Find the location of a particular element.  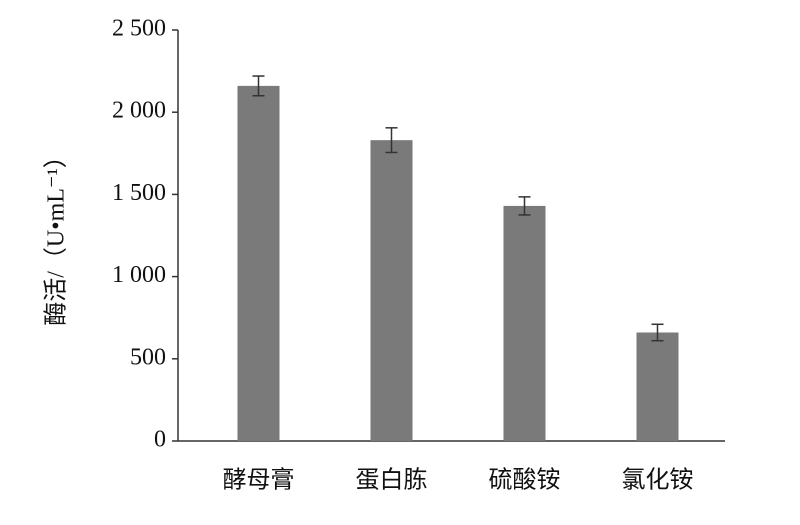

y-tick-label: 1 500 is located at coordinates (139, 193).